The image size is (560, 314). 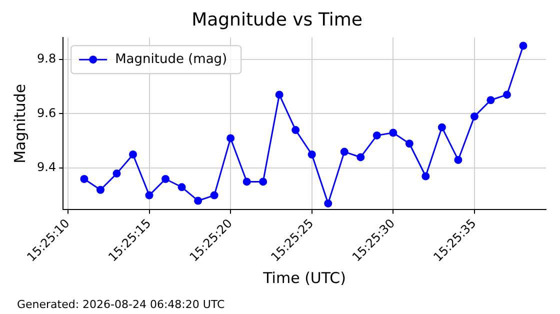 What do you see at coordinates (304, 277) in the screenshot?
I see `x-axis-title: Time (UTC)` at bounding box center [304, 277].